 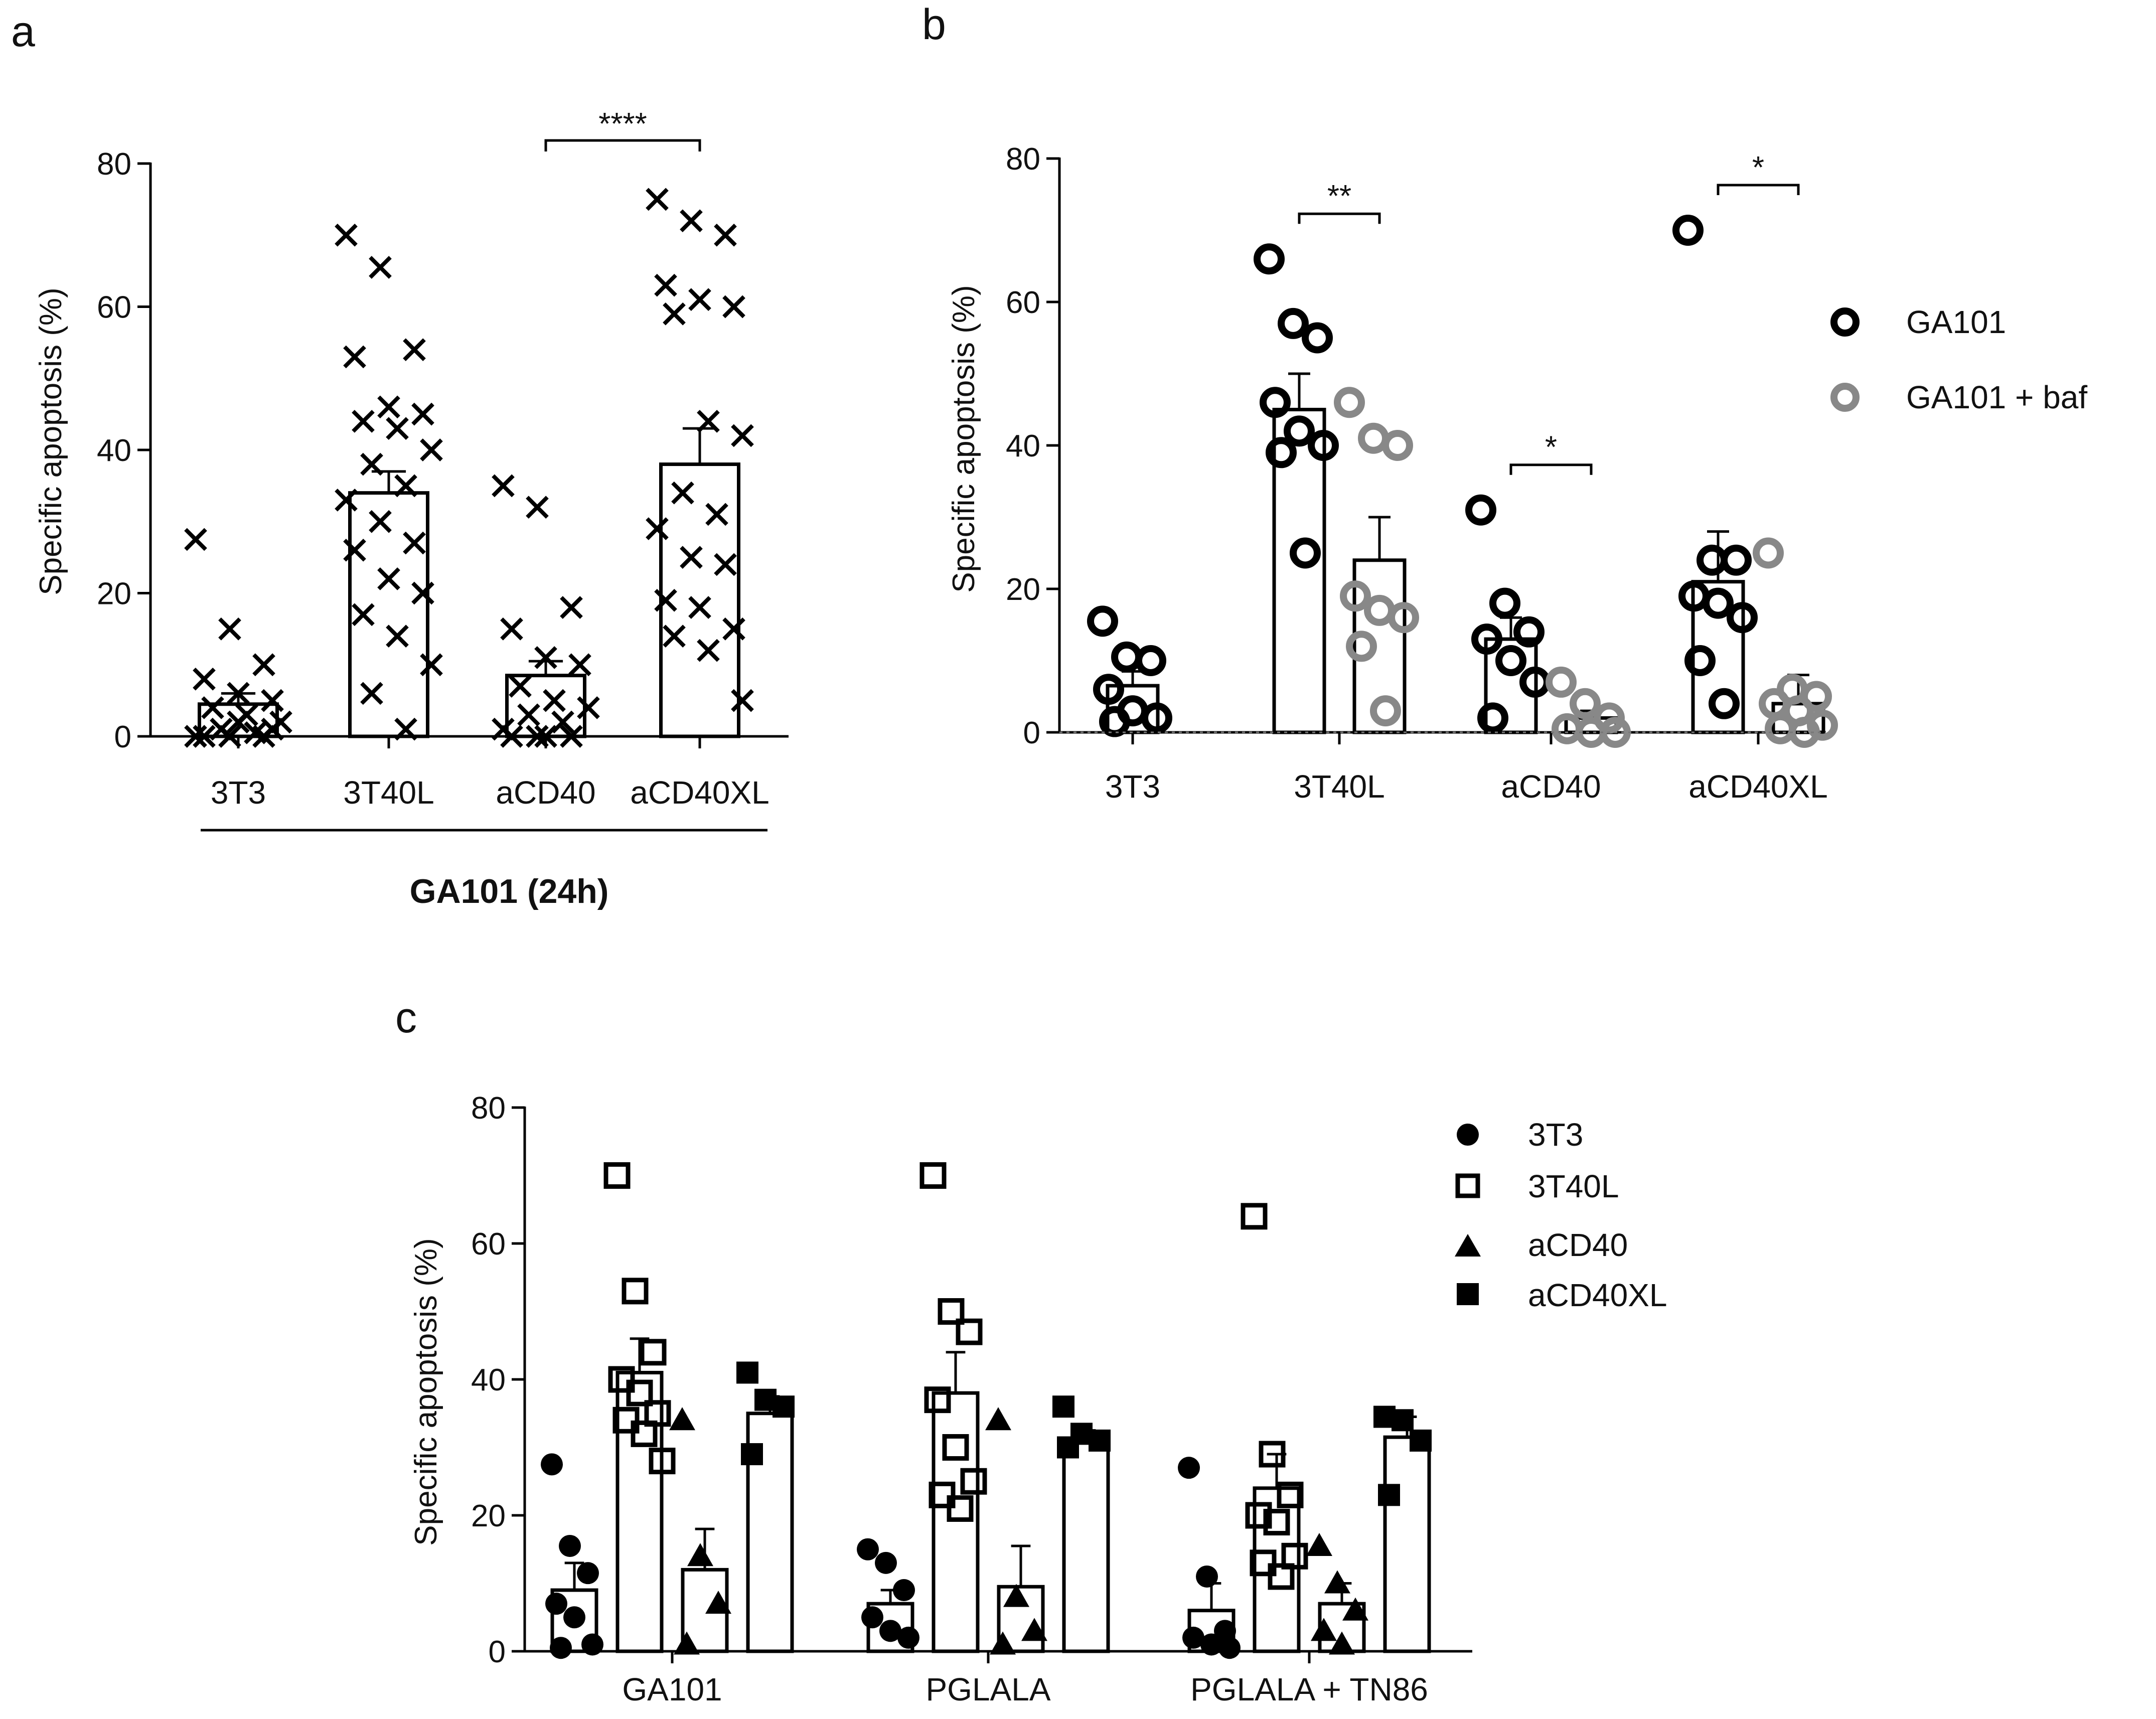 I want to click on legend-ga101-baf-label: GA101 + baf, so click(x=1996, y=397).